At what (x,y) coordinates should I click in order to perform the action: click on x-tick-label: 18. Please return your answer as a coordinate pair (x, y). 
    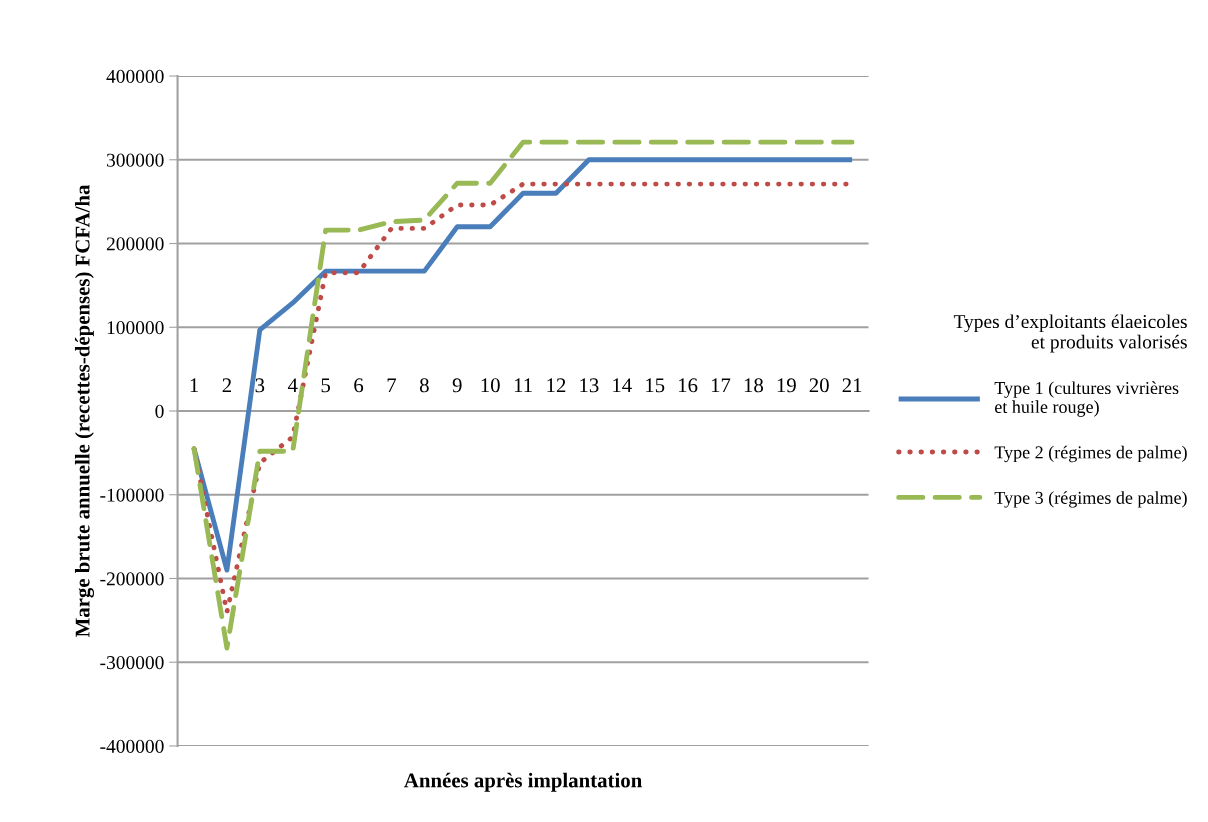
    Looking at the image, I should click on (754, 385).